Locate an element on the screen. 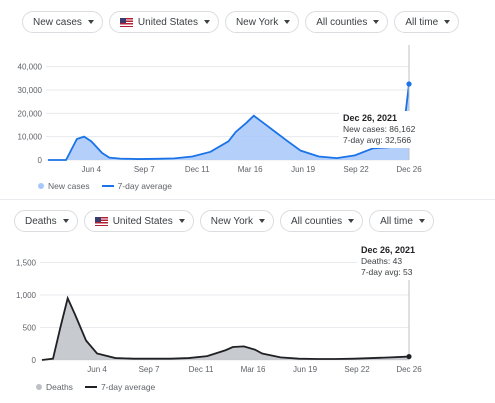 The image size is (495, 403). new-cases-legend: New cases 7-day average is located at coordinates (105, 186).